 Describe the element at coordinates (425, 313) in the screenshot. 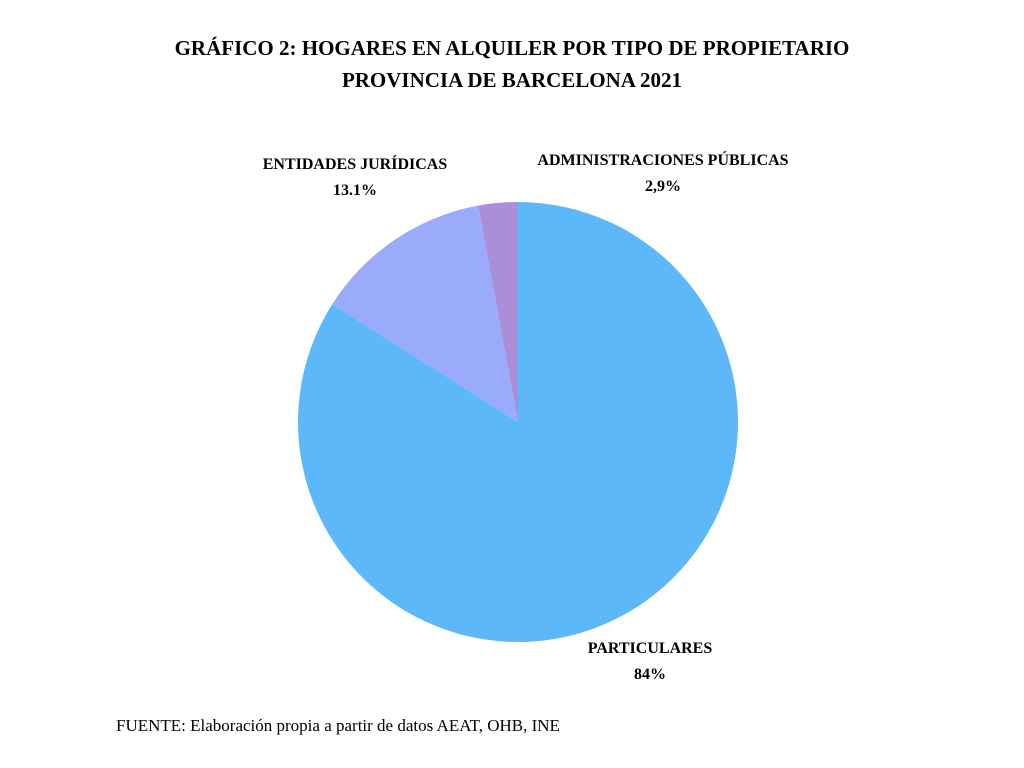

I see `pie-slice-entidades-juridicas` at that location.